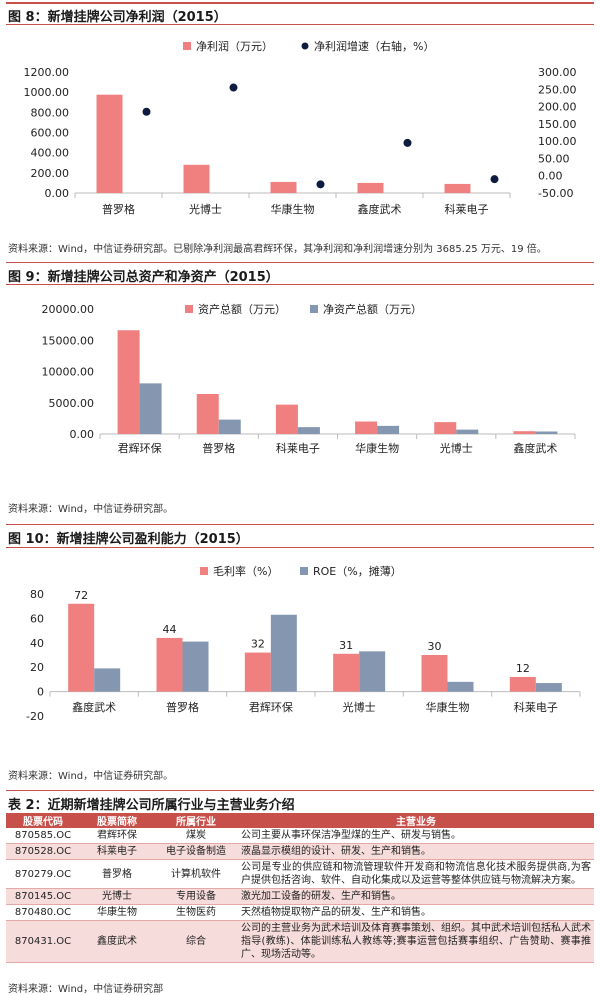  Describe the element at coordinates (37, 643) in the screenshot. I see `y-tick-label: 40` at that location.